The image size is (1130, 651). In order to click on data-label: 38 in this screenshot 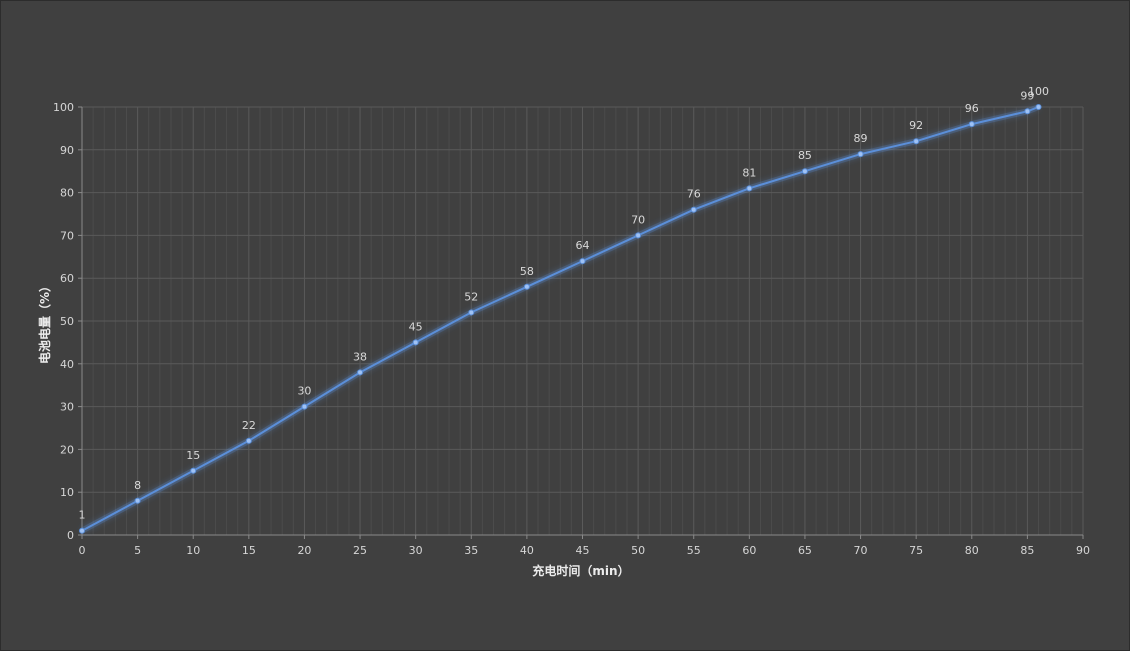, I will do `click(360, 356)`.